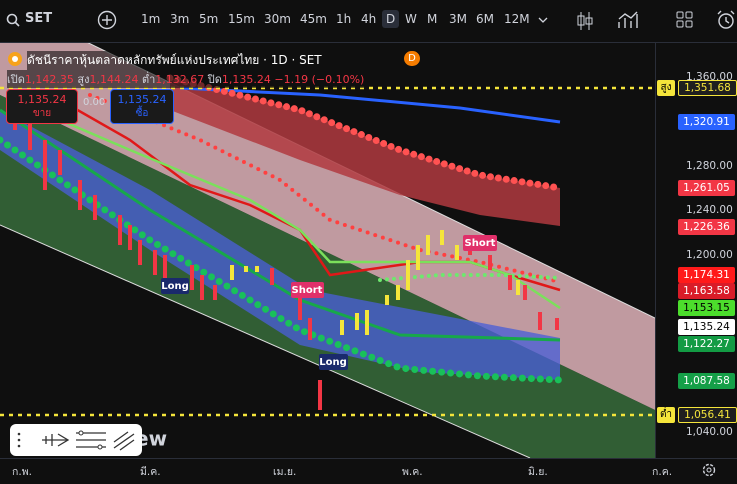 Image resolution: width=737 pixels, height=484 pixels. I want to click on buy-label: ซื้อ, so click(142, 113).